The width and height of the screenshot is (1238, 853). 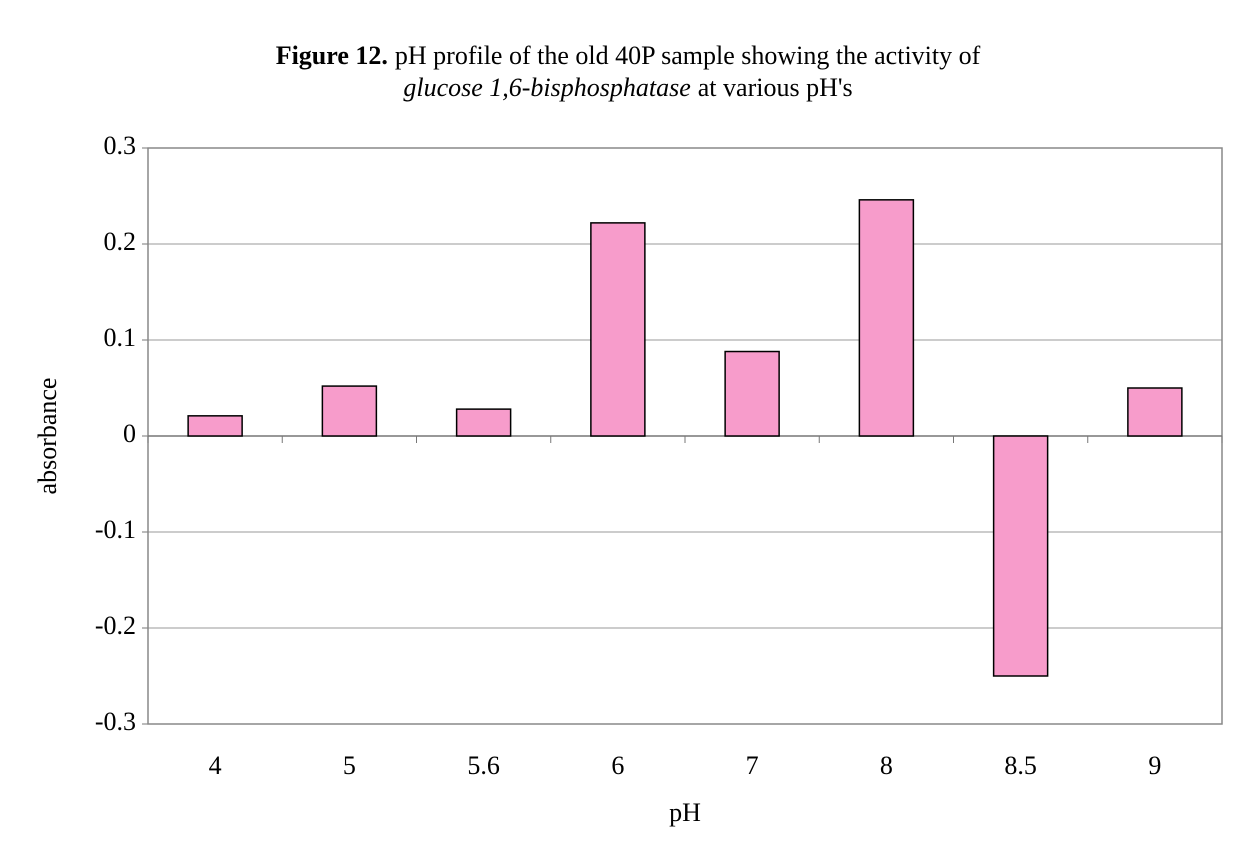 I want to click on title-enzyme: glucose 1,6-bisphosphatase, so click(x=546, y=87).